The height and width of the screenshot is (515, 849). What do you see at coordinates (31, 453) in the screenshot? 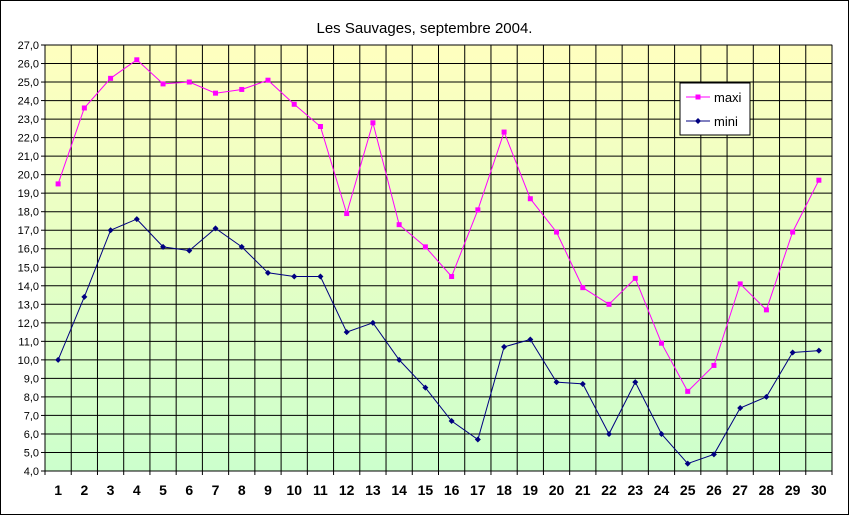
I see `y-tick-label: 5,0` at bounding box center [31, 453].